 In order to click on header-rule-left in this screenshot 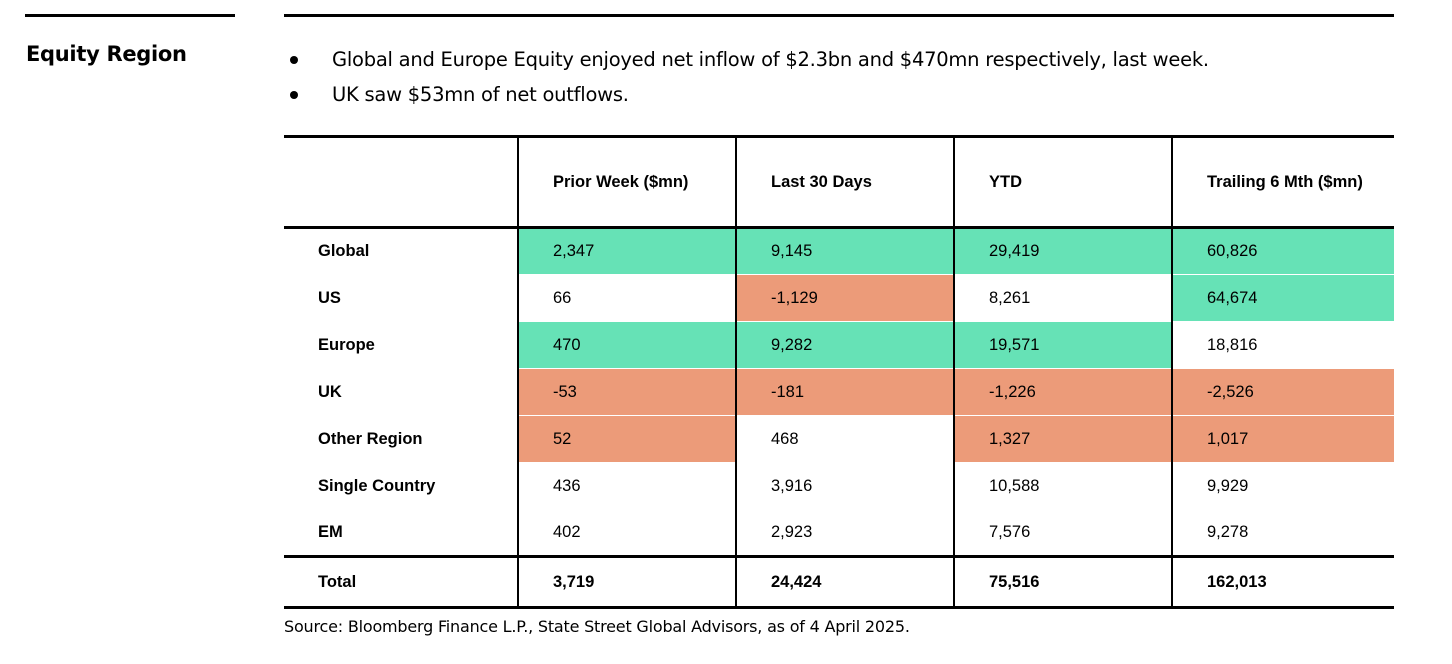, I will do `click(130, 15)`.